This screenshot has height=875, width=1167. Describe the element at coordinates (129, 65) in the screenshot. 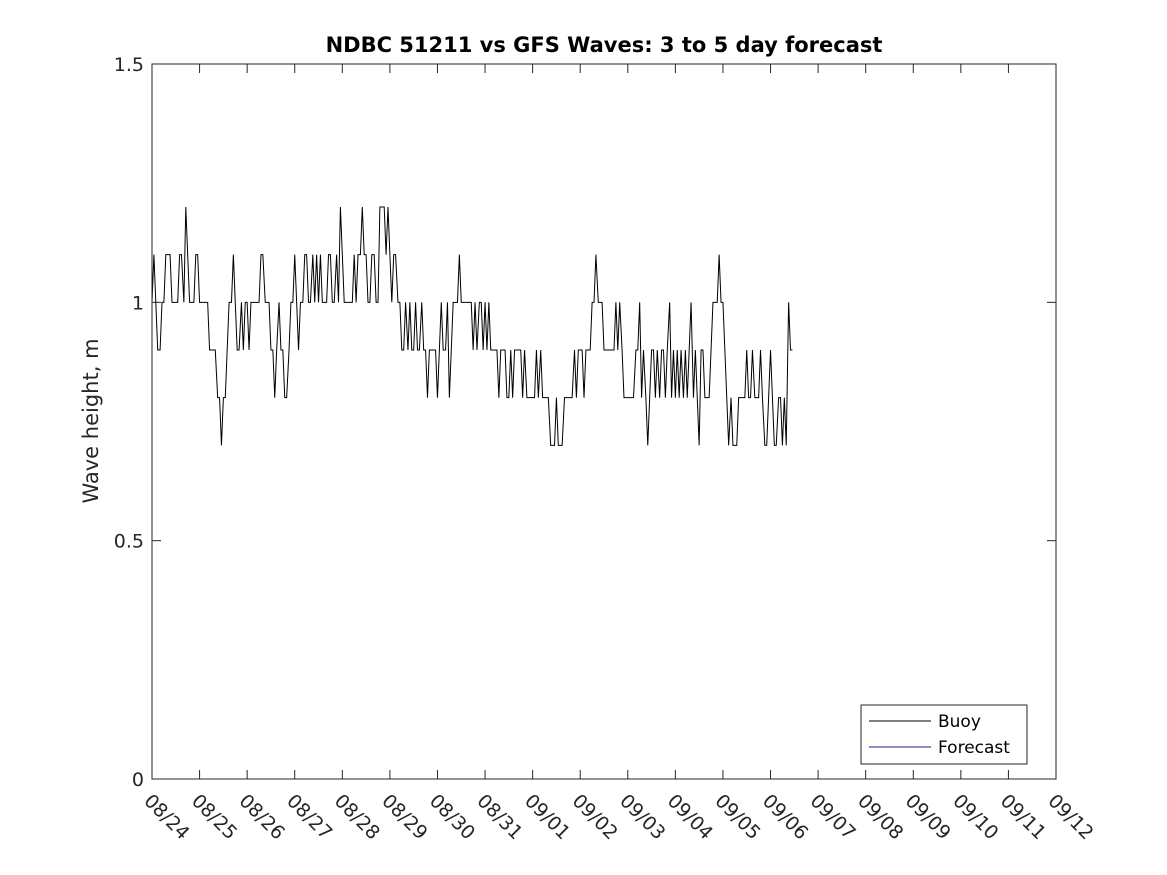

I see `y-tick-label: 1.5` at that location.